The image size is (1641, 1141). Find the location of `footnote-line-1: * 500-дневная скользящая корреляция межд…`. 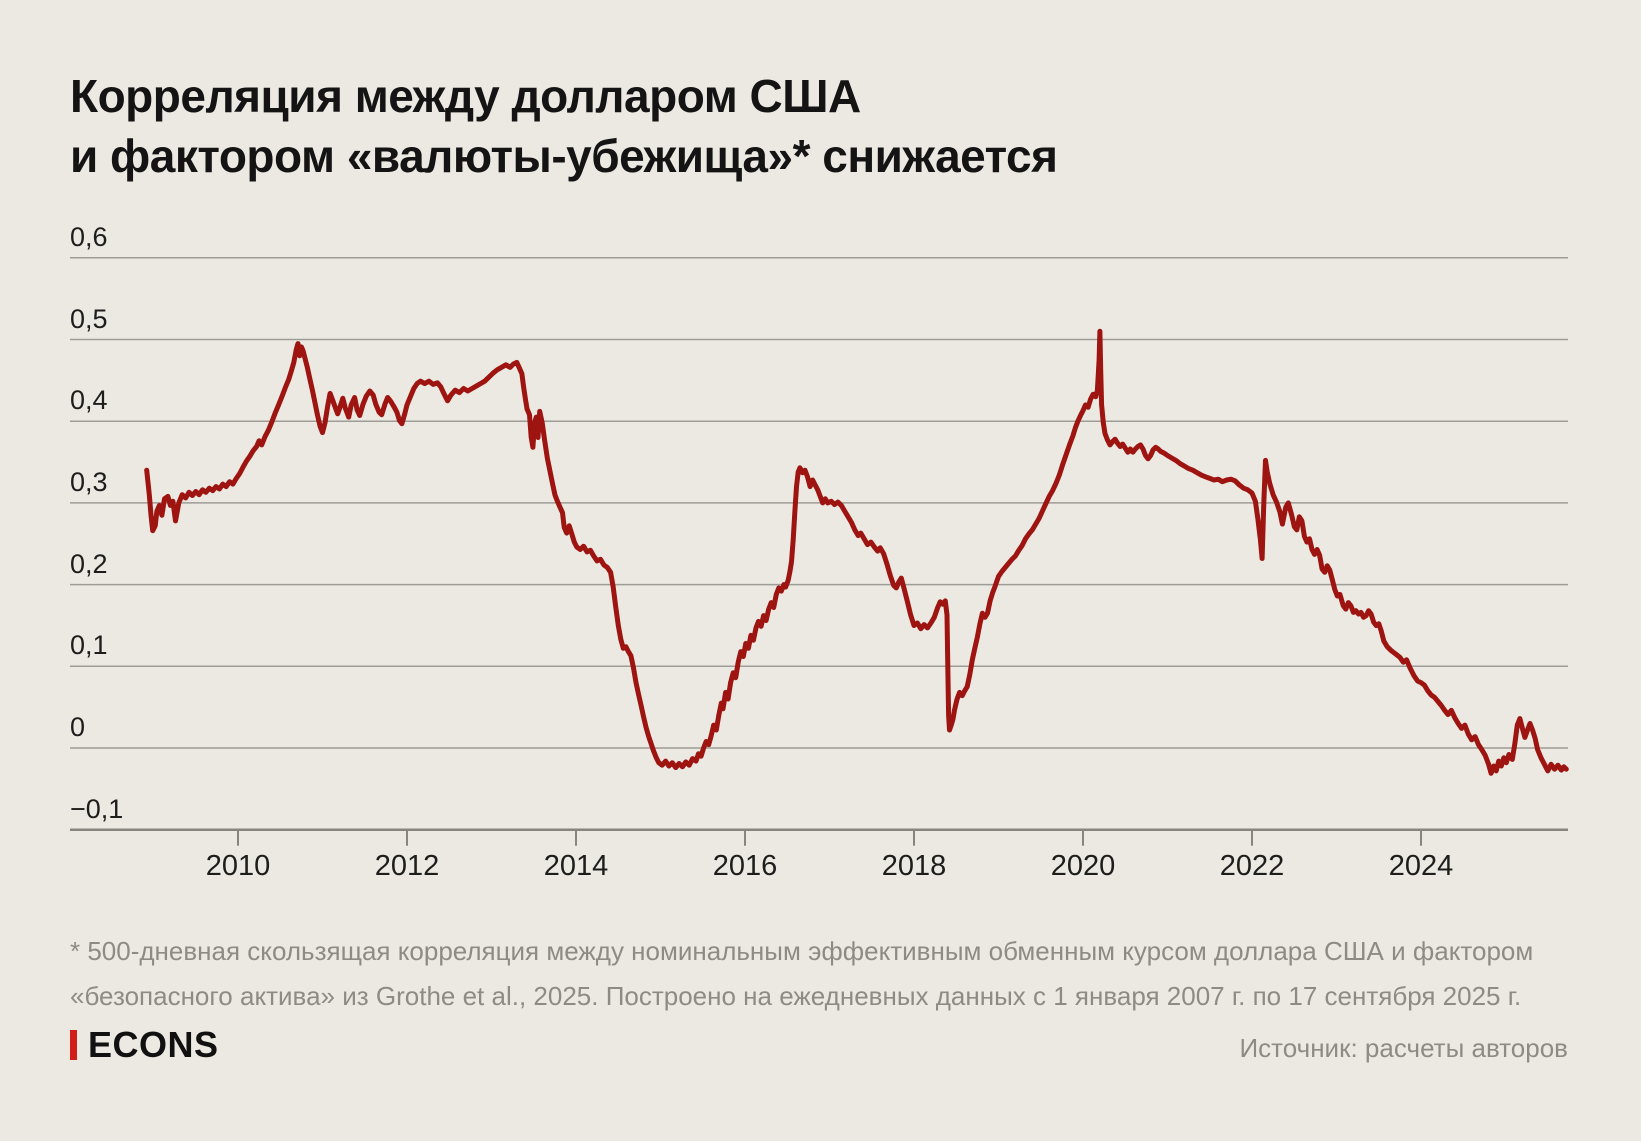

footnote-line-1: * 500-дневная скользящая корреляция межд… is located at coordinates (802, 951).